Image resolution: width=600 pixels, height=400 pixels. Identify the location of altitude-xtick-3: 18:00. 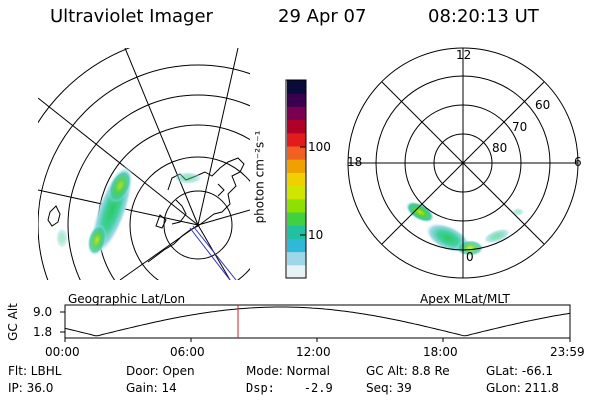
(440, 352).